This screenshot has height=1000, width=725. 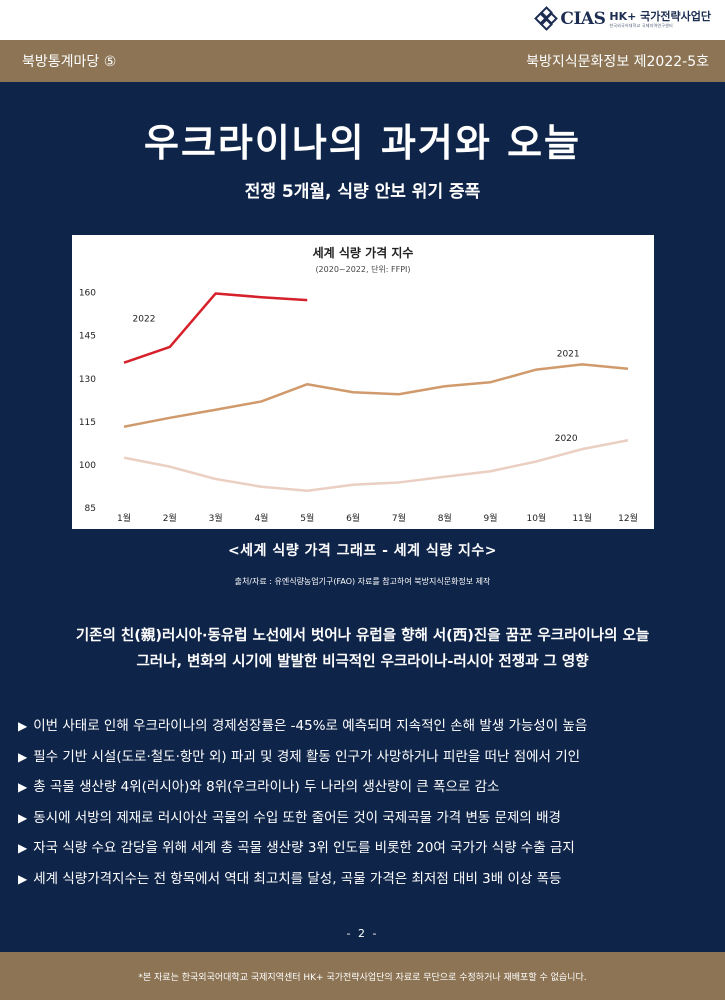 I want to click on series-lines, so click(x=376, y=392).